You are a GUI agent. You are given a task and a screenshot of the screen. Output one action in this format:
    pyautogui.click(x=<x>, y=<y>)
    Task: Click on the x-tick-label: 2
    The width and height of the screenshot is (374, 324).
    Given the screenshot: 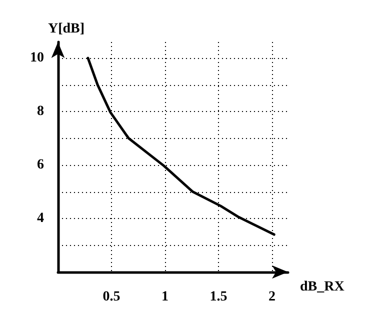 What is the action you would take?
    pyautogui.click(x=272, y=297)
    